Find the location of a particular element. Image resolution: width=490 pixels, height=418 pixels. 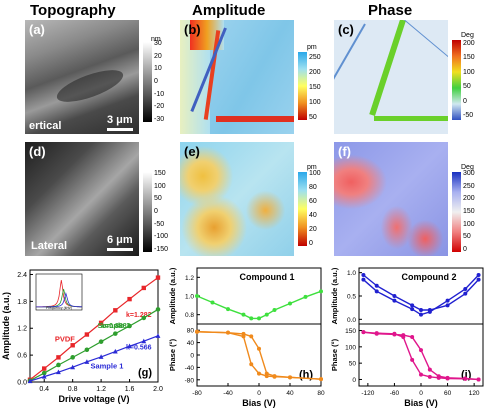

colorbar-c-tick: 0 is located at coordinates (465, 101).